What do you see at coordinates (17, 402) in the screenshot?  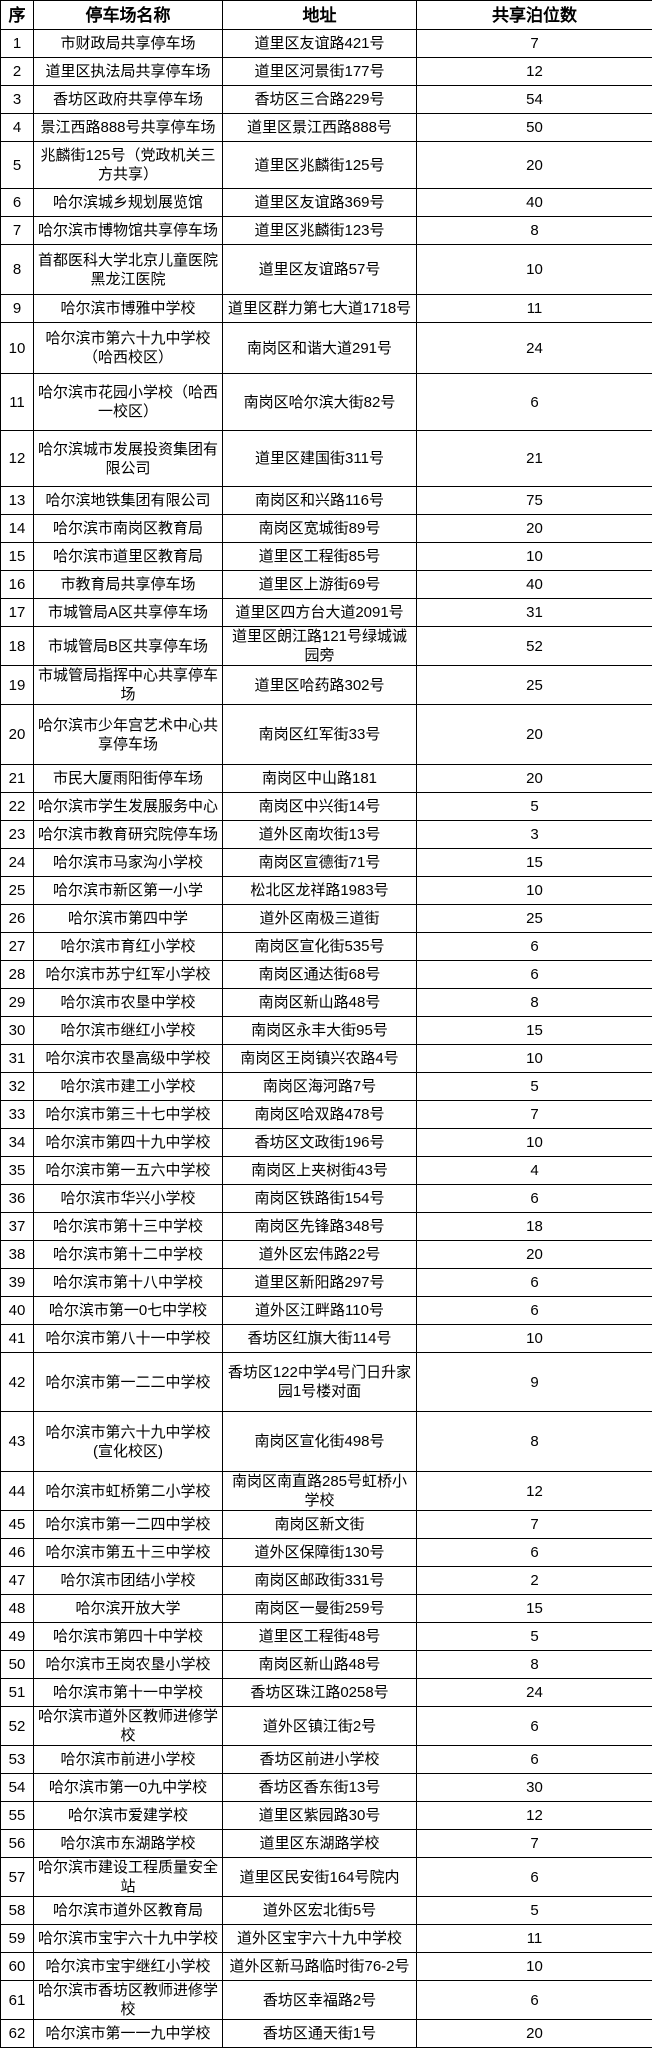 I see `cell-index: 11` at bounding box center [17, 402].